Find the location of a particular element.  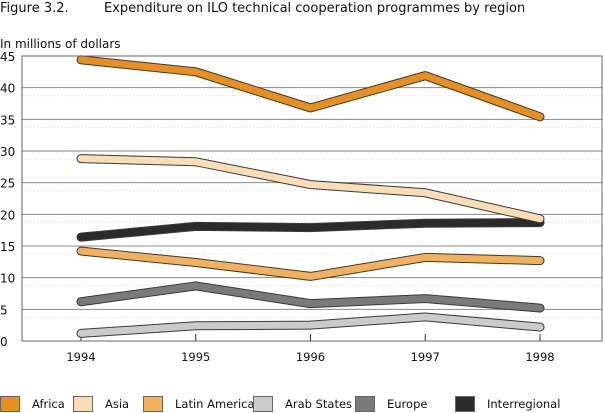

series-line-europe is located at coordinates (310, 297).